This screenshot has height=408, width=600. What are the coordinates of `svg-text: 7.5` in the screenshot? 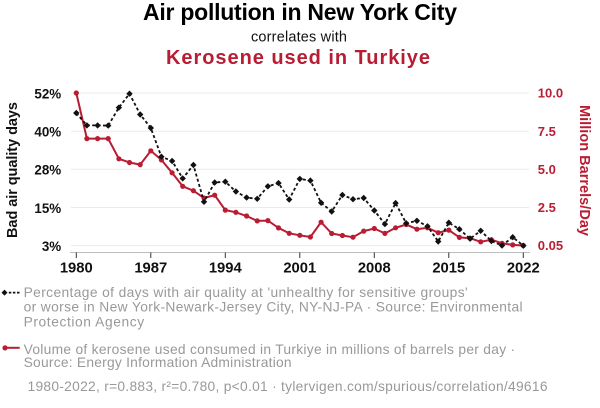 It's located at (547, 131).